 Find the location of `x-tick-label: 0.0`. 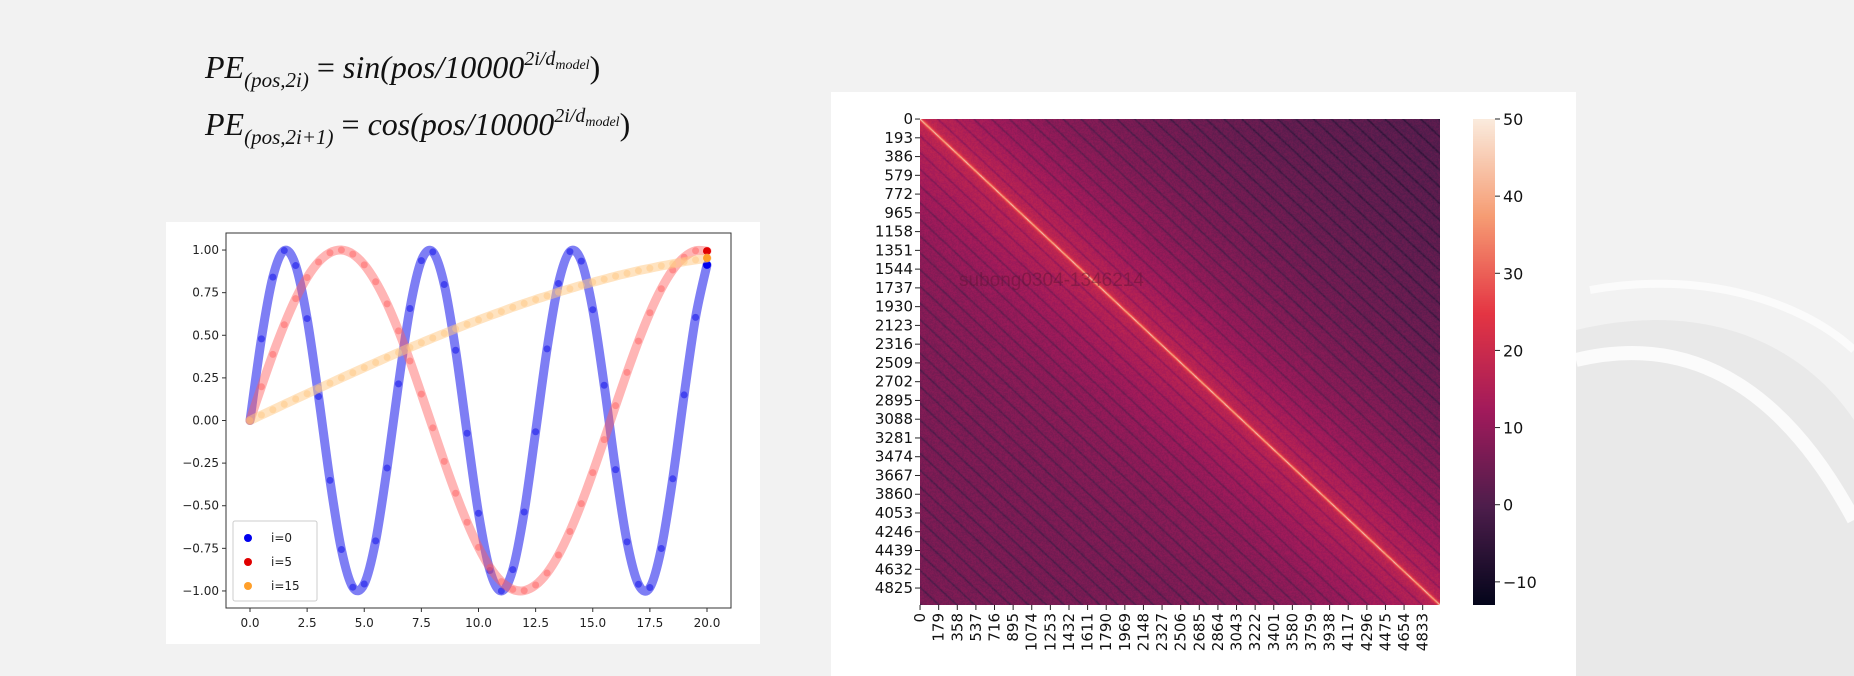

x-tick-label: 0.0 is located at coordinates (249, 623).